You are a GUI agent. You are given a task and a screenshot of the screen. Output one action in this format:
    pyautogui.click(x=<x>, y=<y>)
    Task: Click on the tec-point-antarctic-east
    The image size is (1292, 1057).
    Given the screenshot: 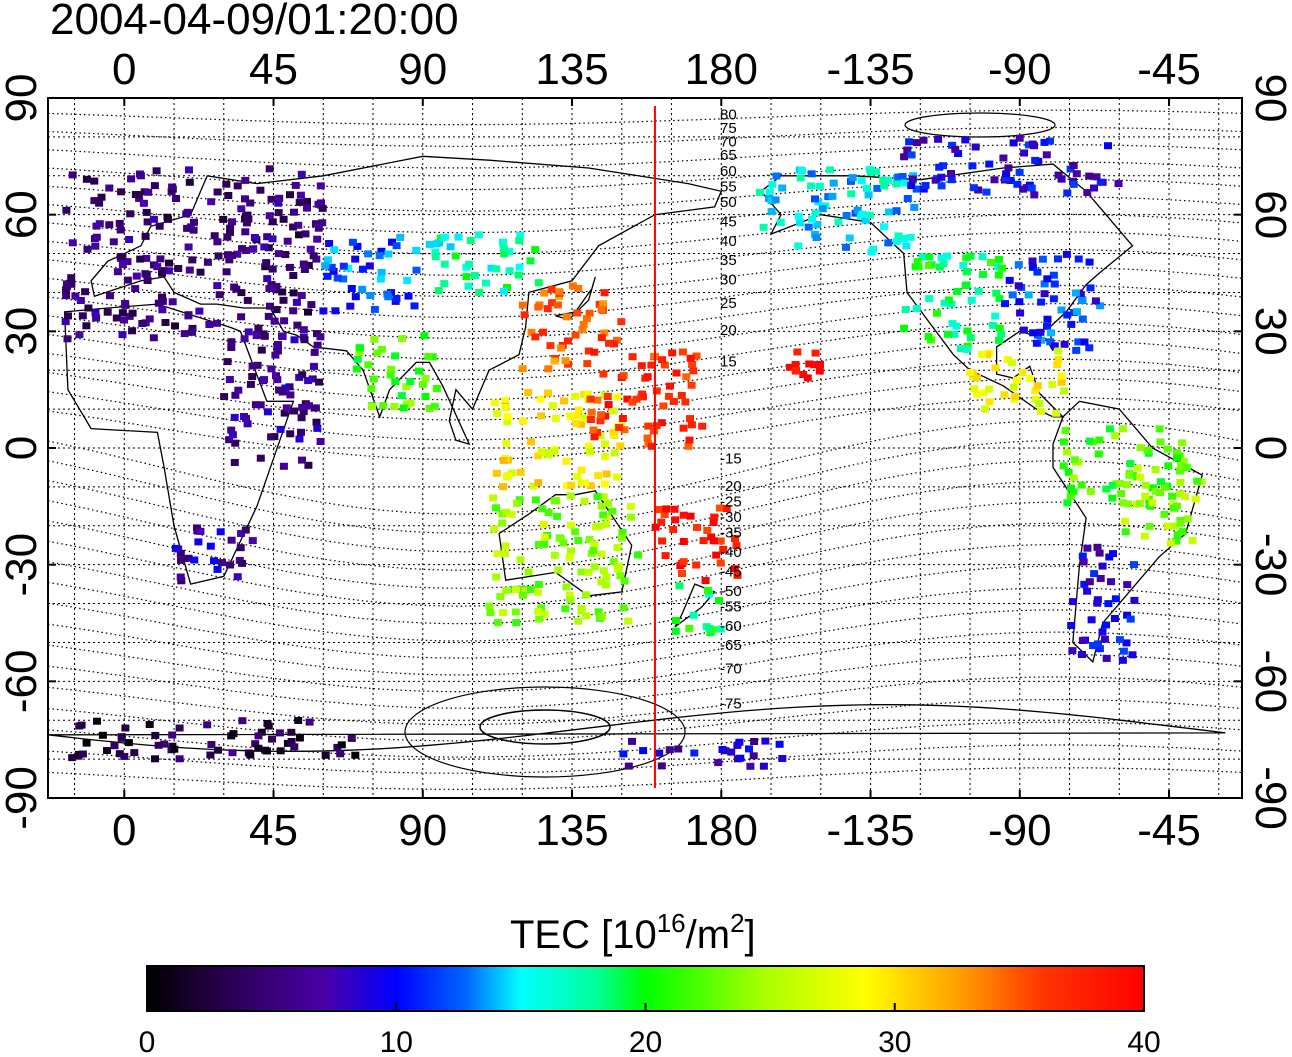 What is the action you would take?
    pyautogui.click(x=753, y=756)
    